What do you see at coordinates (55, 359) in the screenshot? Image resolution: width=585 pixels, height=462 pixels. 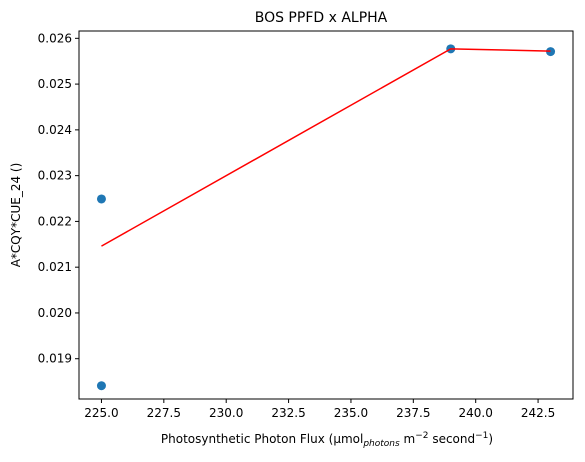 I see `y-tick-label: 0.019` at bounding box center [55, 359].